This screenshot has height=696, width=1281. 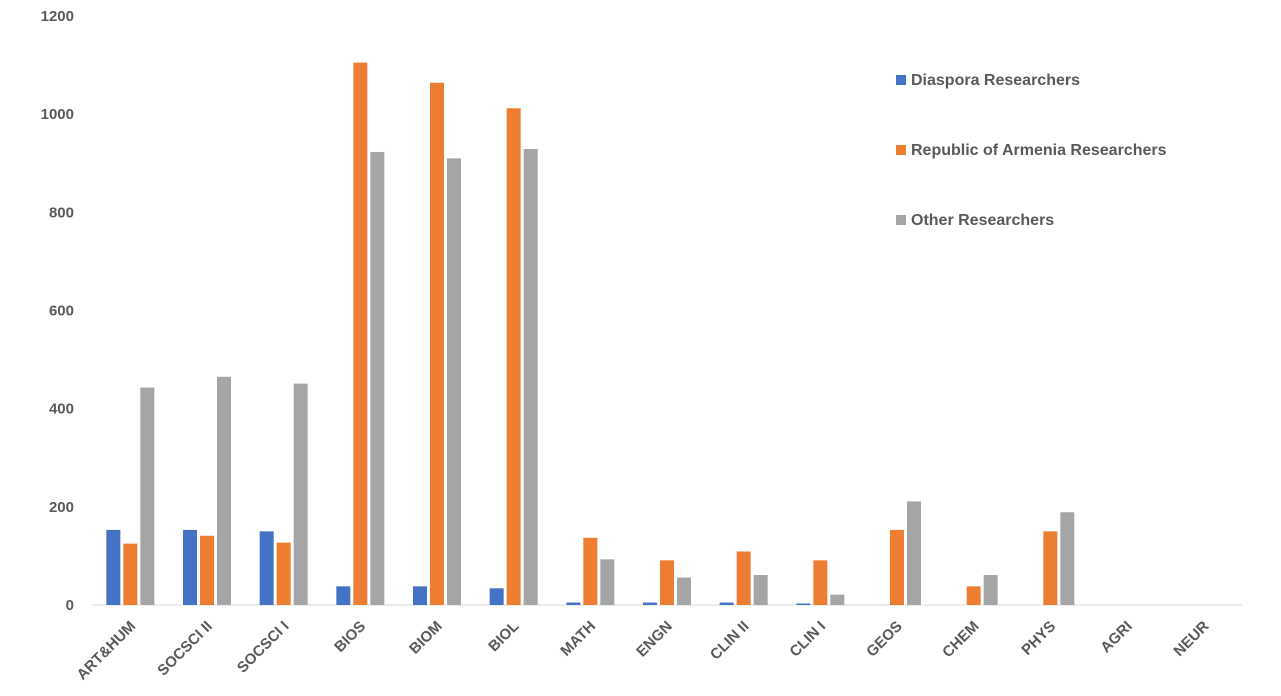 I want to click on bar-diaspora-researchers-socsci-i, so click(x=266, y=568).